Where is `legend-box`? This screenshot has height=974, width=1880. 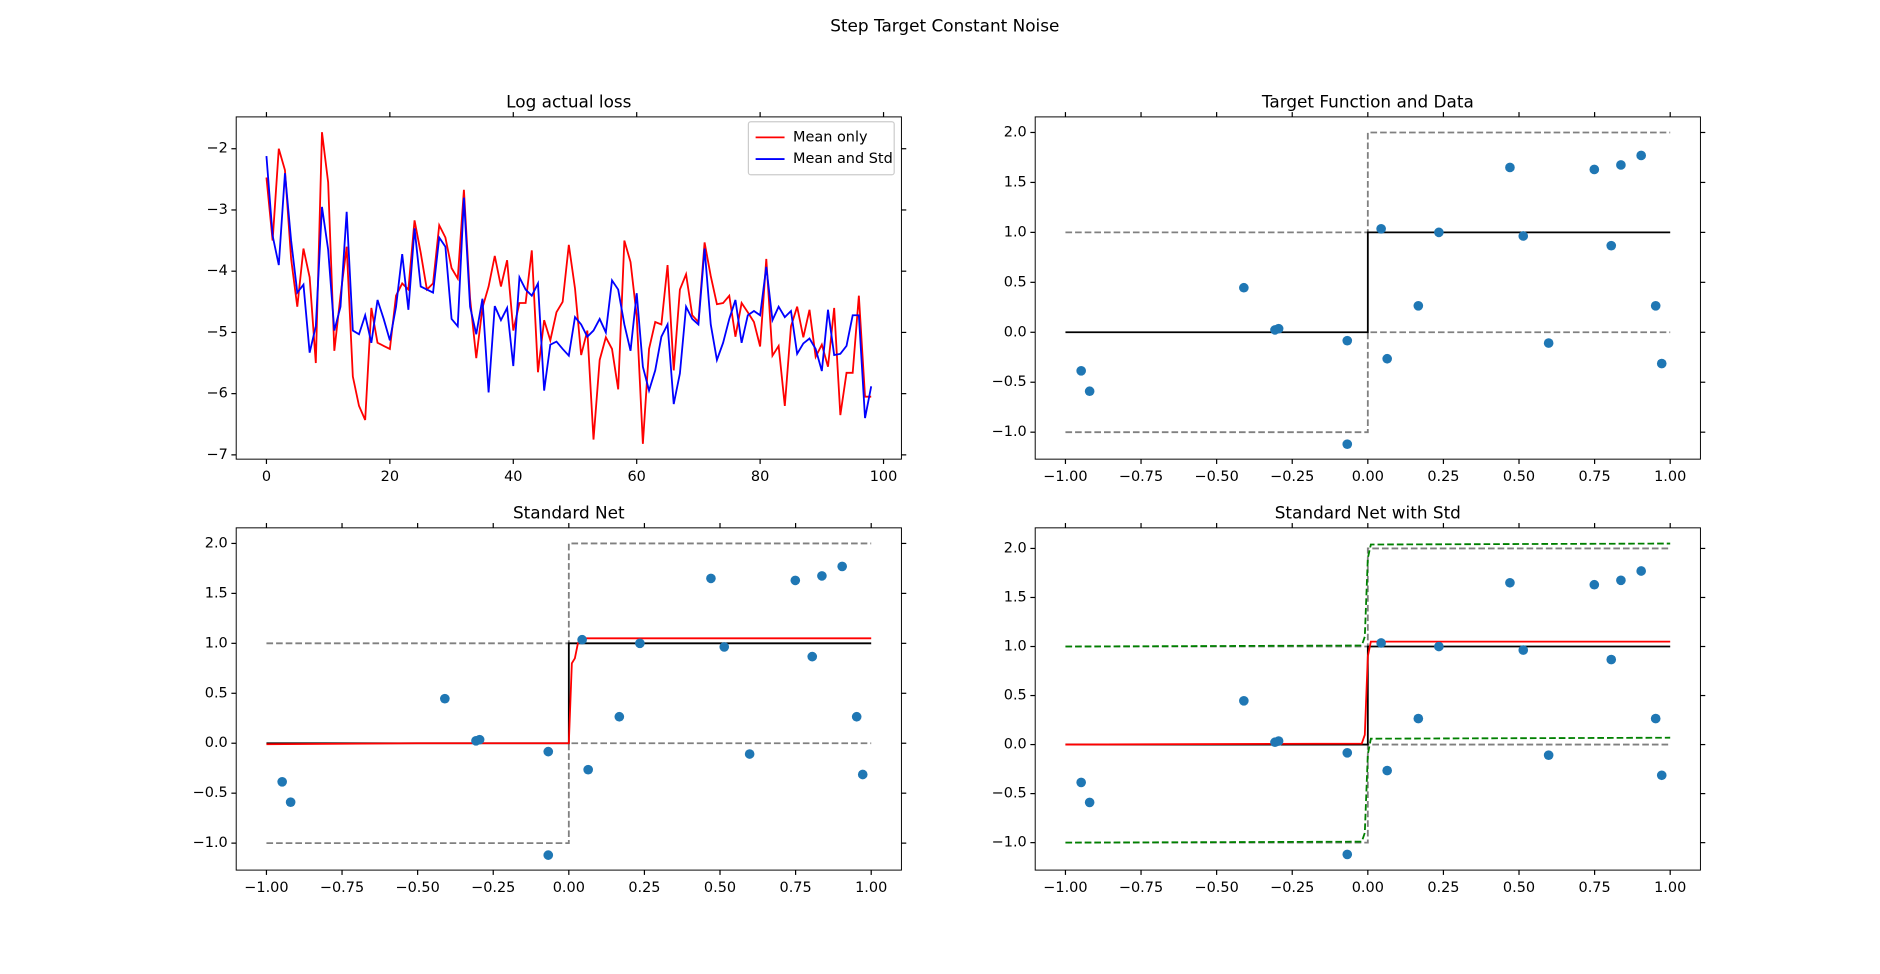 legend-box is located at coordinates (821, 148).